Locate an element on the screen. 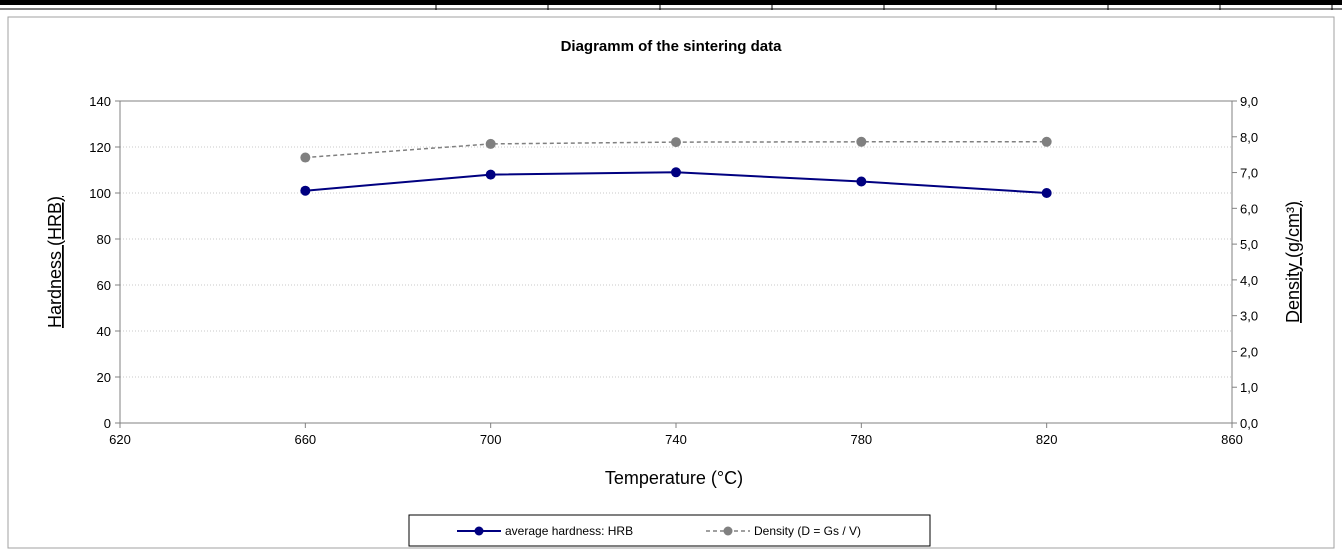 The image size is (1342, 551). x-tick-label: 780 is located at coordinates (861, 439).